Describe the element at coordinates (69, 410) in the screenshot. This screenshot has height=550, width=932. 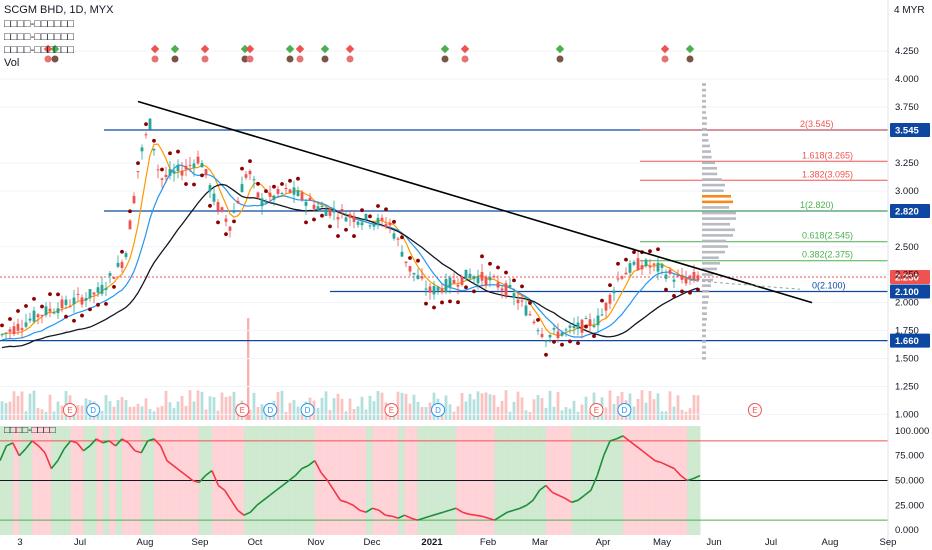
I see `event-marker` at that location.